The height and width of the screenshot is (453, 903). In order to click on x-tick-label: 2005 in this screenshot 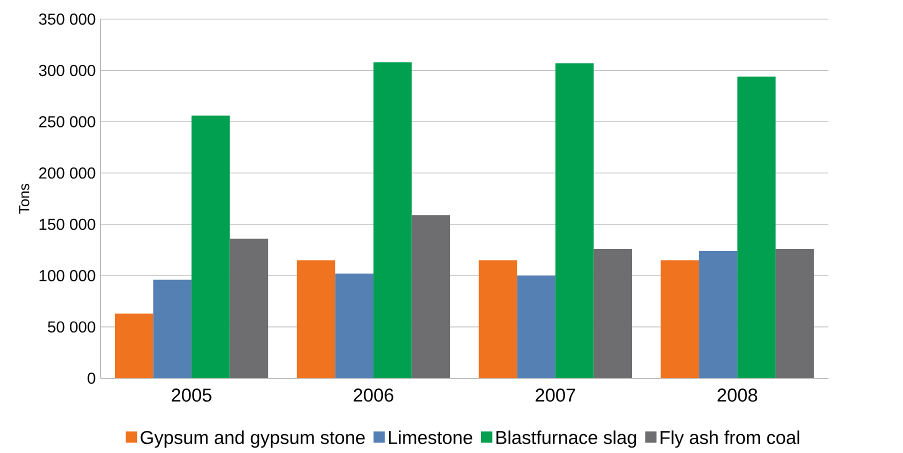, I will do `click(192, 395)`.